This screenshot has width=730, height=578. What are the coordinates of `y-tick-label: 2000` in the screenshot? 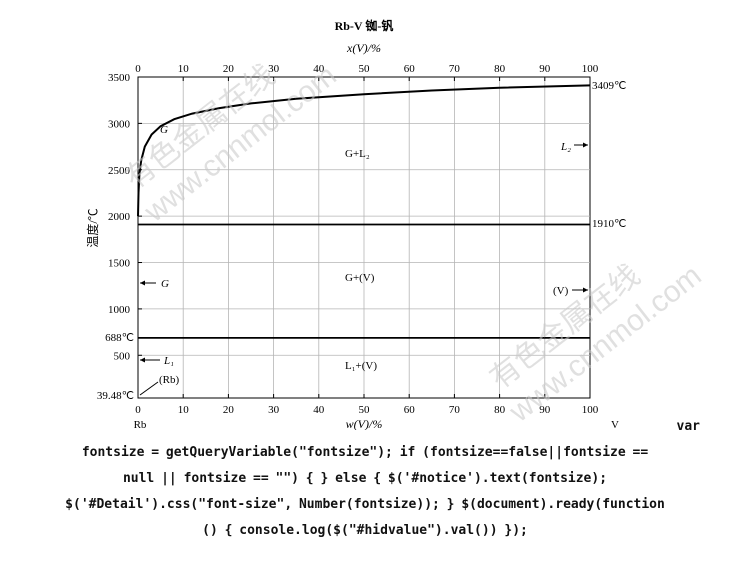 It's located at (119, 217).